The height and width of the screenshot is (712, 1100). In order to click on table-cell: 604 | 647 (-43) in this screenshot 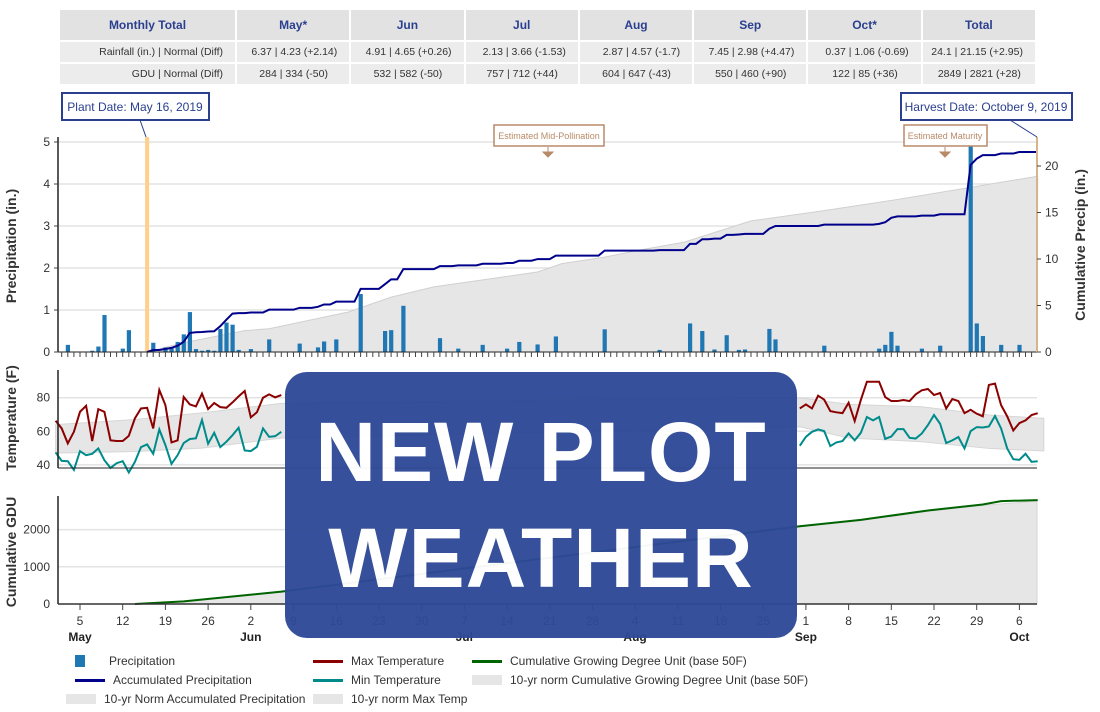, I will do `click(636, 73)`.